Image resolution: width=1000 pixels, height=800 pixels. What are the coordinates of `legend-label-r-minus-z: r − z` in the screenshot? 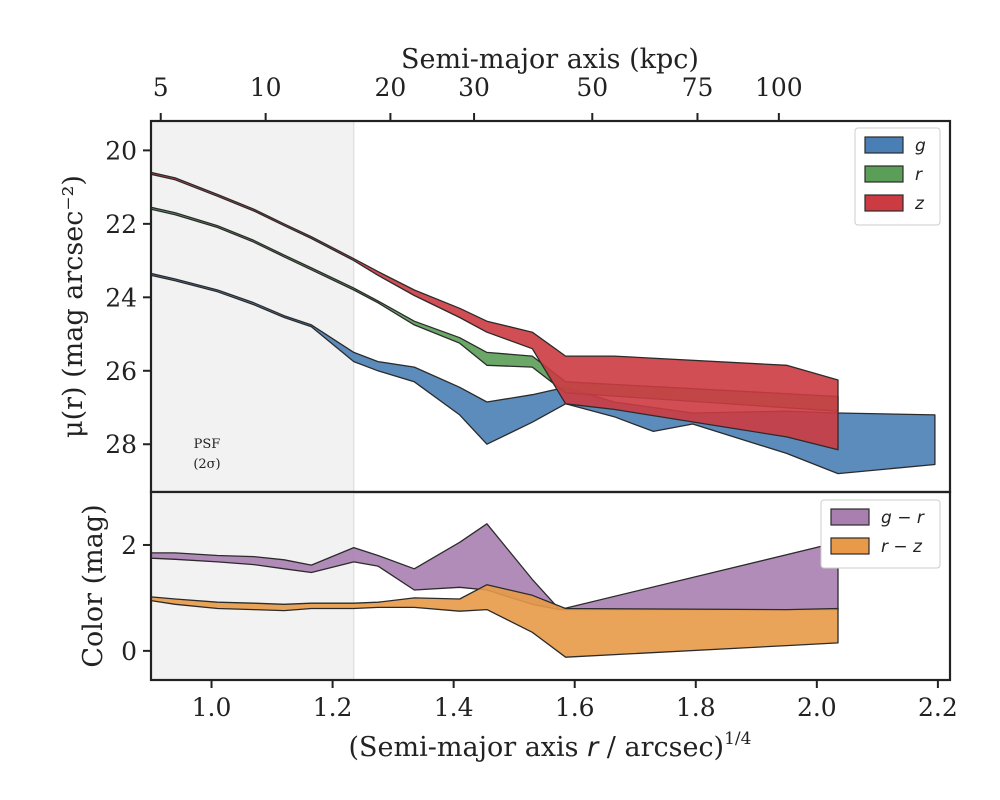 It's located at (902, 547).